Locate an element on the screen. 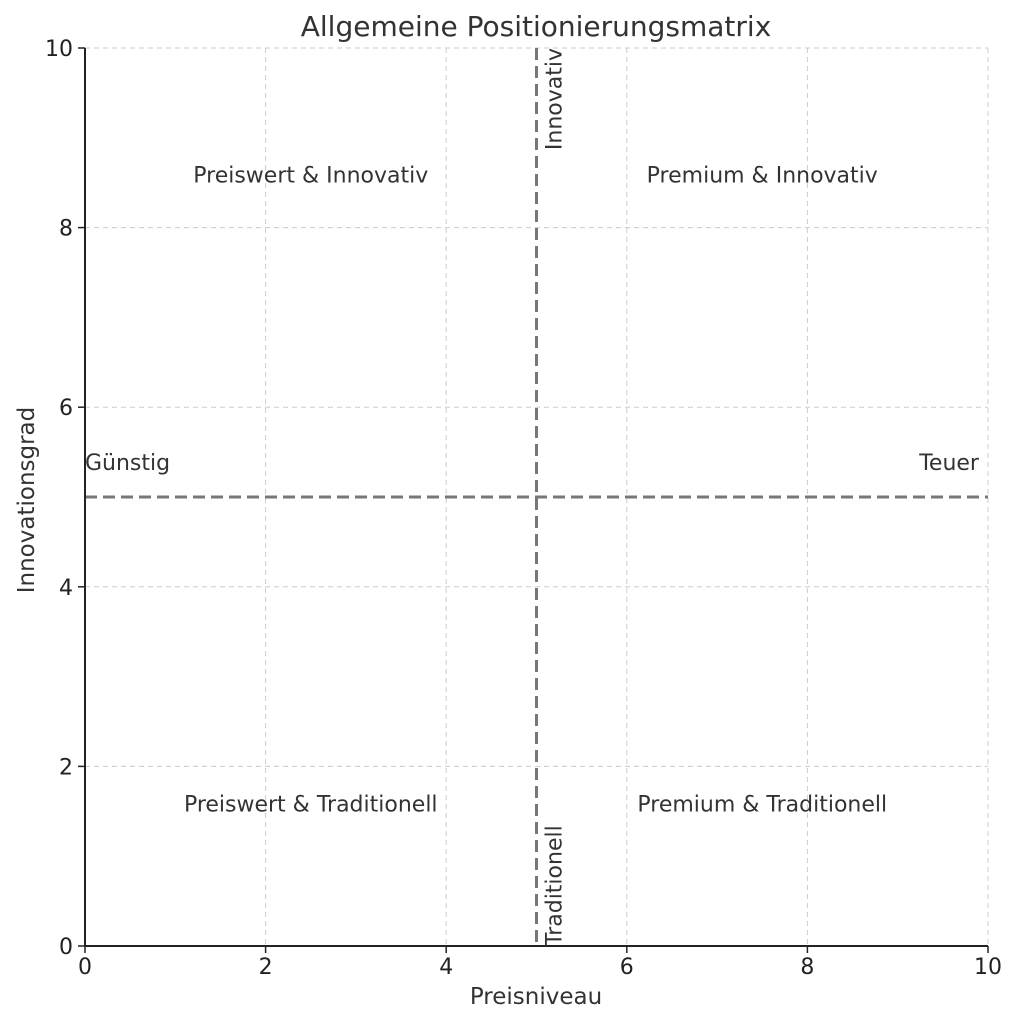  quadrant-label: Premium & Traditionell is located at coordinates (762, 804).